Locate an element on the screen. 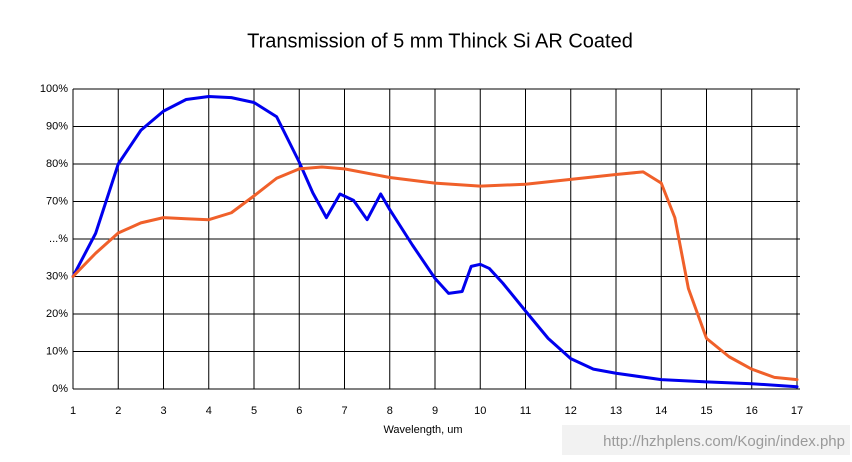 This screenshot has width=852, height=462. watermark-bg is located at coordinates (706, 440).